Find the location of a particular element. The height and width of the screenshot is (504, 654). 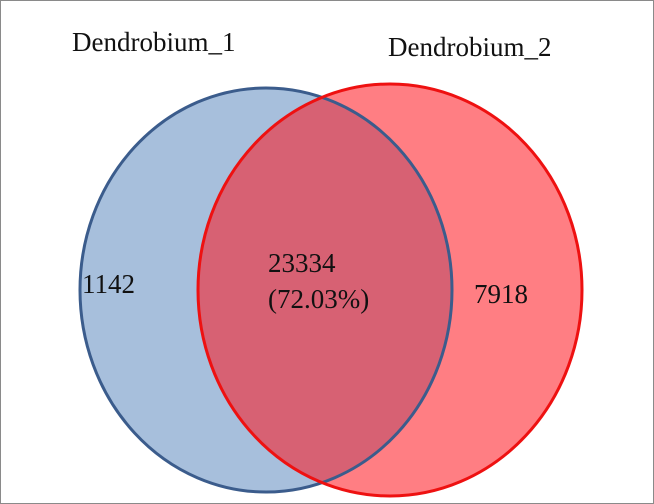

region-label: 1142 is located at coordinates (108, 284).